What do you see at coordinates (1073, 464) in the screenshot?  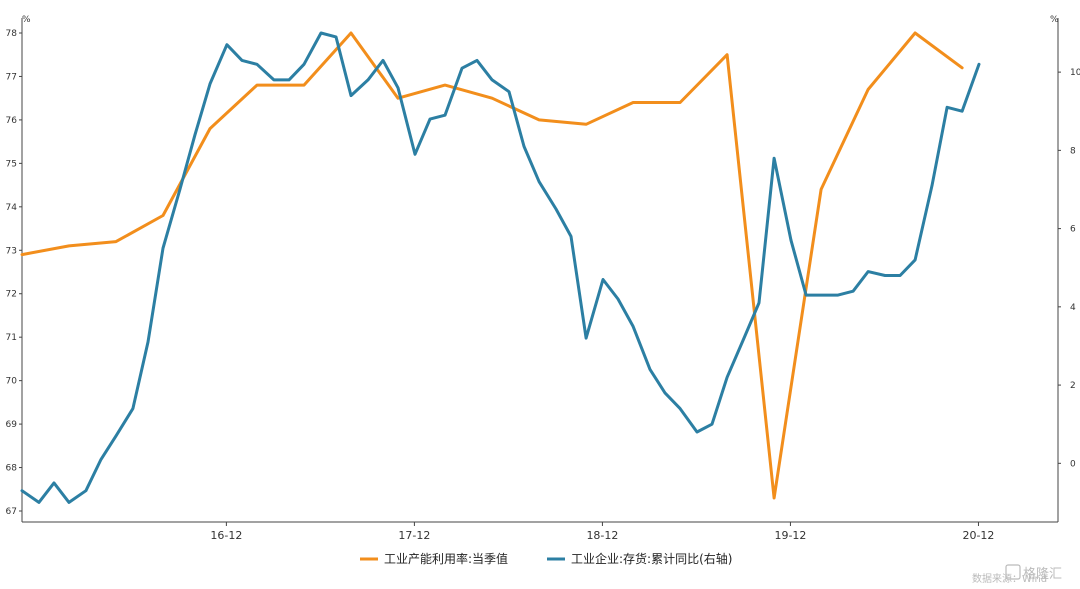 I see `right-tick-label: 0` at bounding box center [1073, 464].